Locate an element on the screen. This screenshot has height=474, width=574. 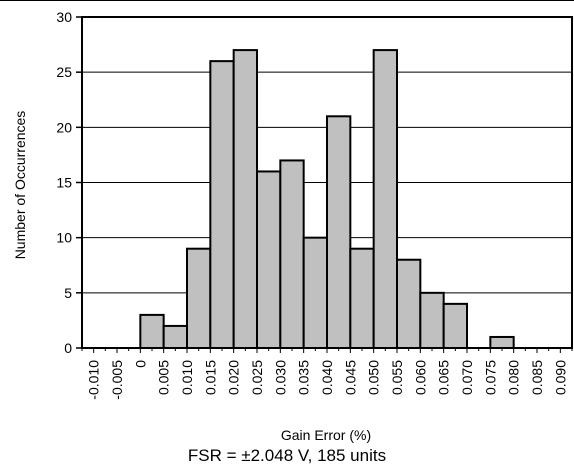
y-tick-label: 10 is located at coordinates (64, 238).